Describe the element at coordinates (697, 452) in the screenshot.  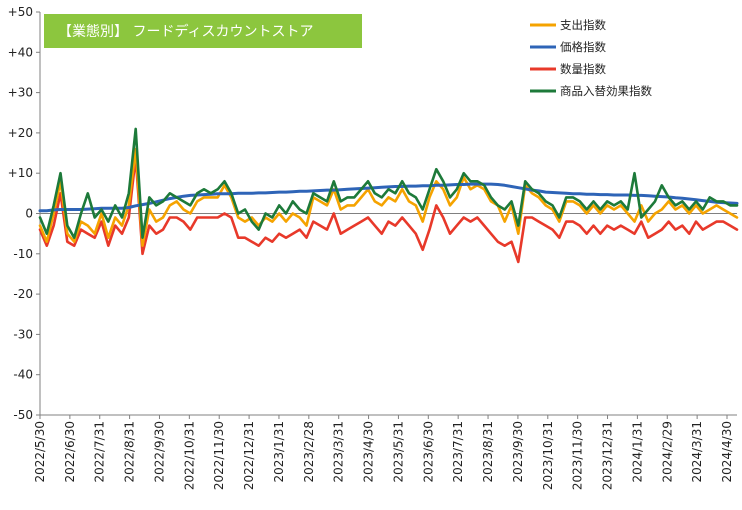
I see `x-tick-label: 2024/3/31` at that location.